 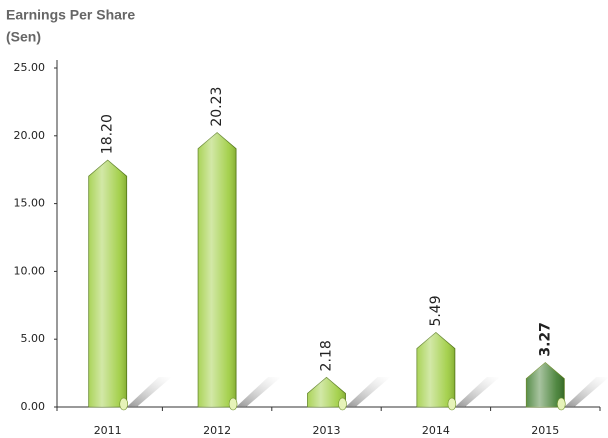 I want to click on y-tick-label: 20.00, so click(x=30, y=135).